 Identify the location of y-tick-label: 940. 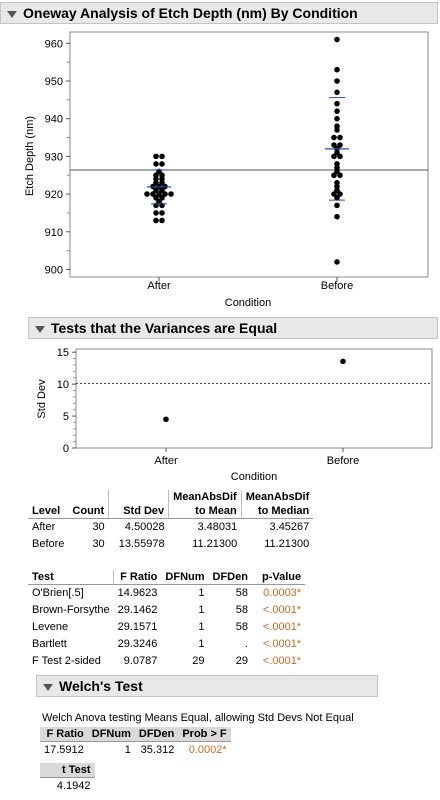
(54, 120).